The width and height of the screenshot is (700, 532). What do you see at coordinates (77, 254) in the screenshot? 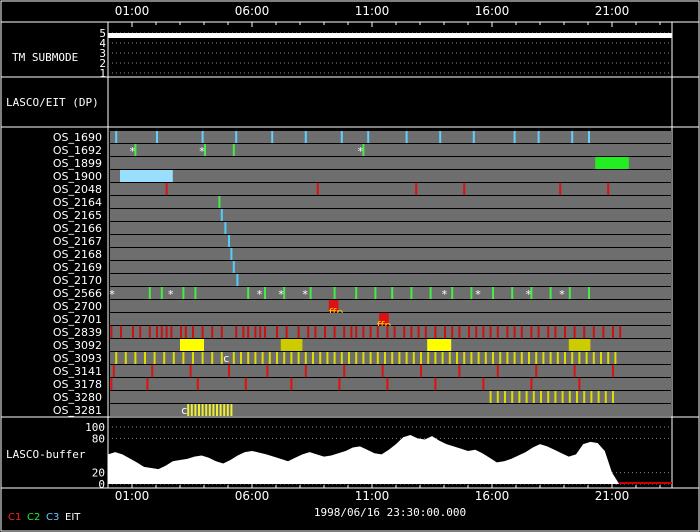
I see `os-row-label: OS_2168` at bounding box center [77, 254].